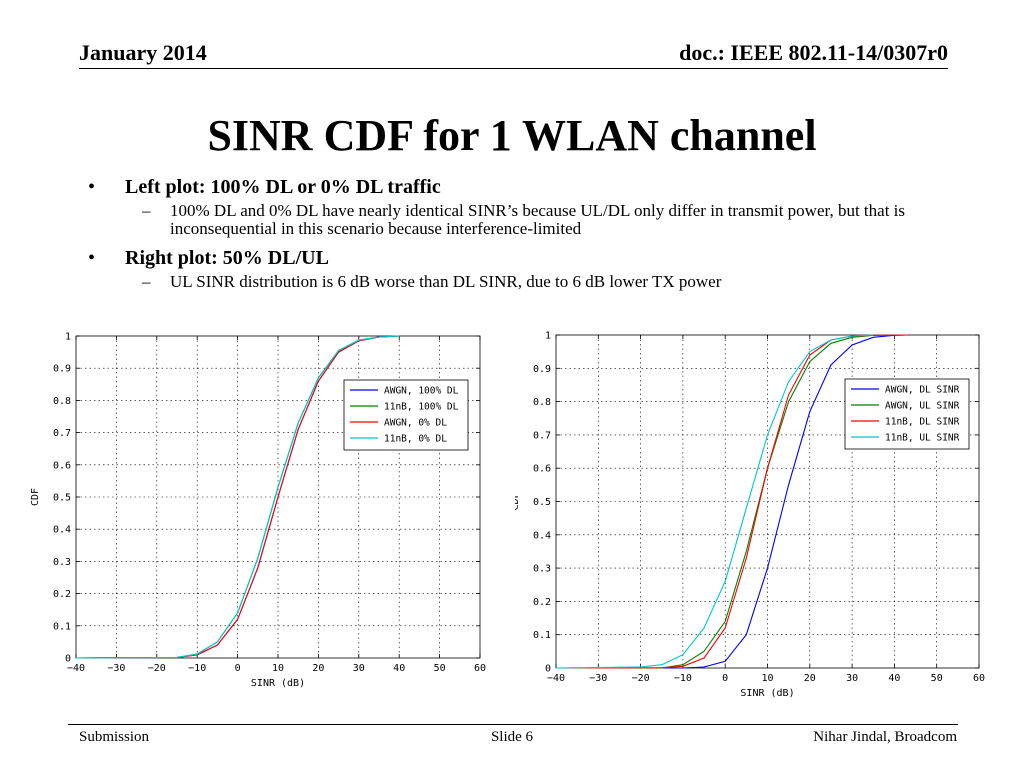  I want to click on legend-entry: 11nB, DL SINR, so click(922, 422).